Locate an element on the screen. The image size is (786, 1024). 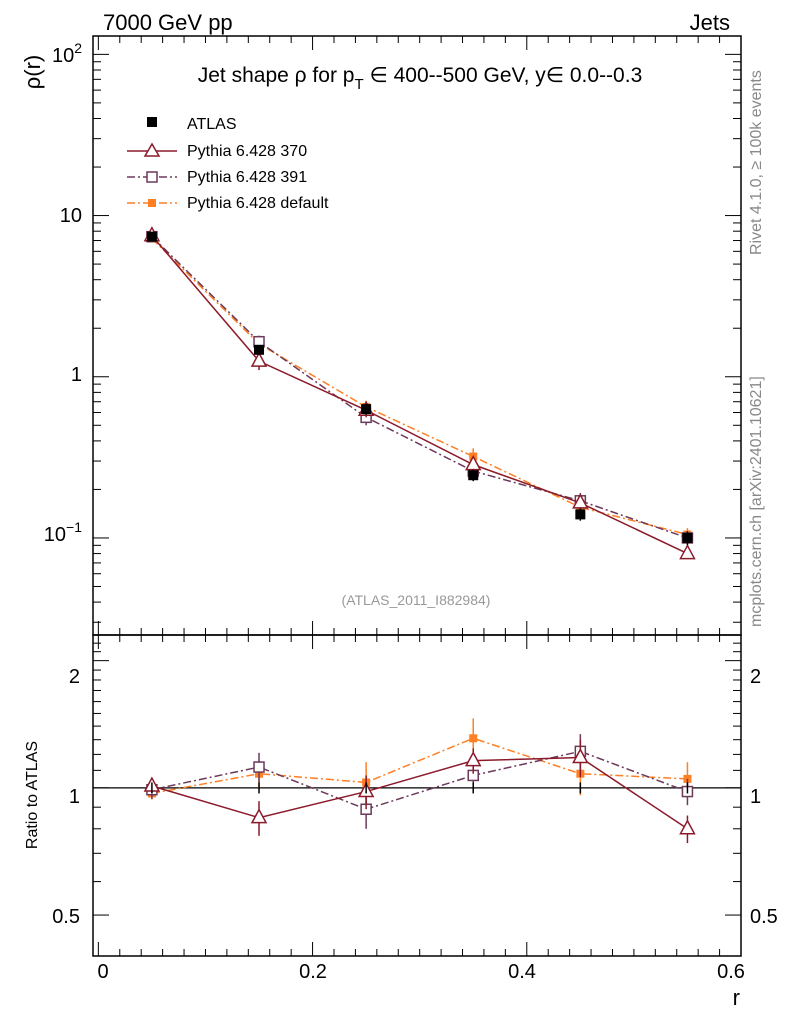
legend-label-atlas: ATLAS is located at coordinates (212, 124).